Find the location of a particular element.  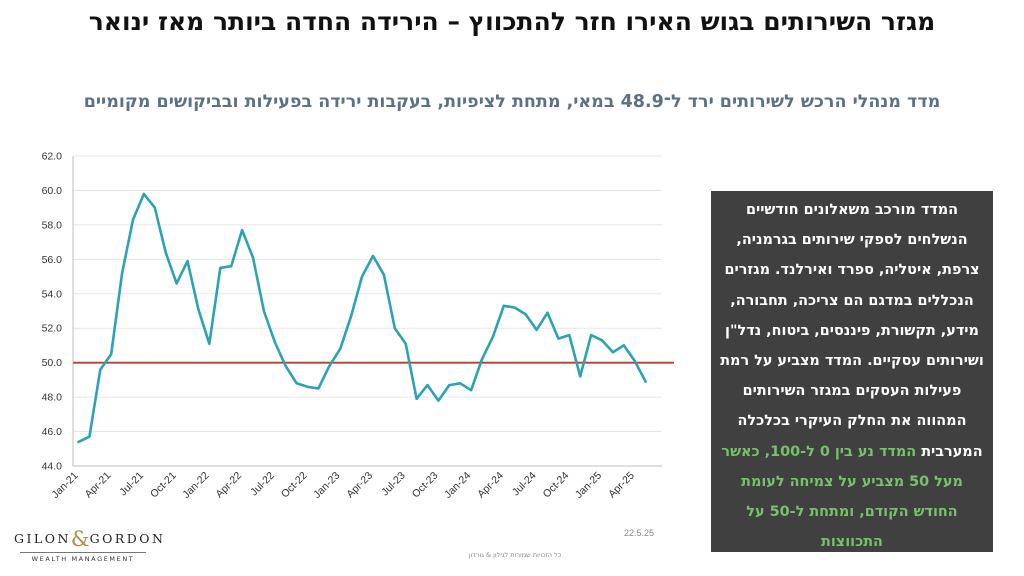

logo-divider is located at coordinates (83, 552).